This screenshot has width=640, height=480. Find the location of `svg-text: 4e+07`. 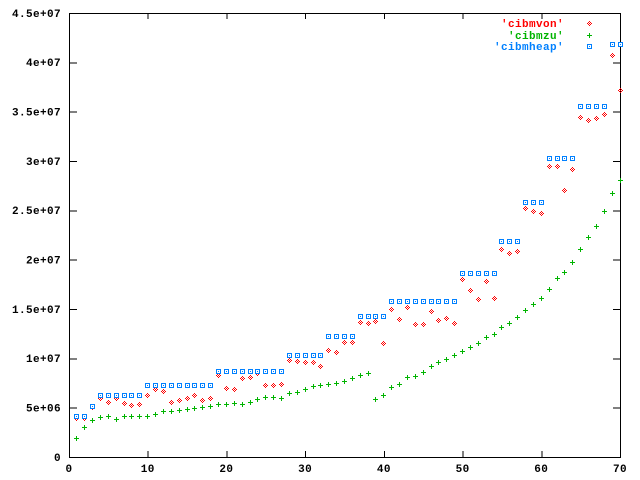

svg-text: 4e+07 is located at coordinates (43, 64).